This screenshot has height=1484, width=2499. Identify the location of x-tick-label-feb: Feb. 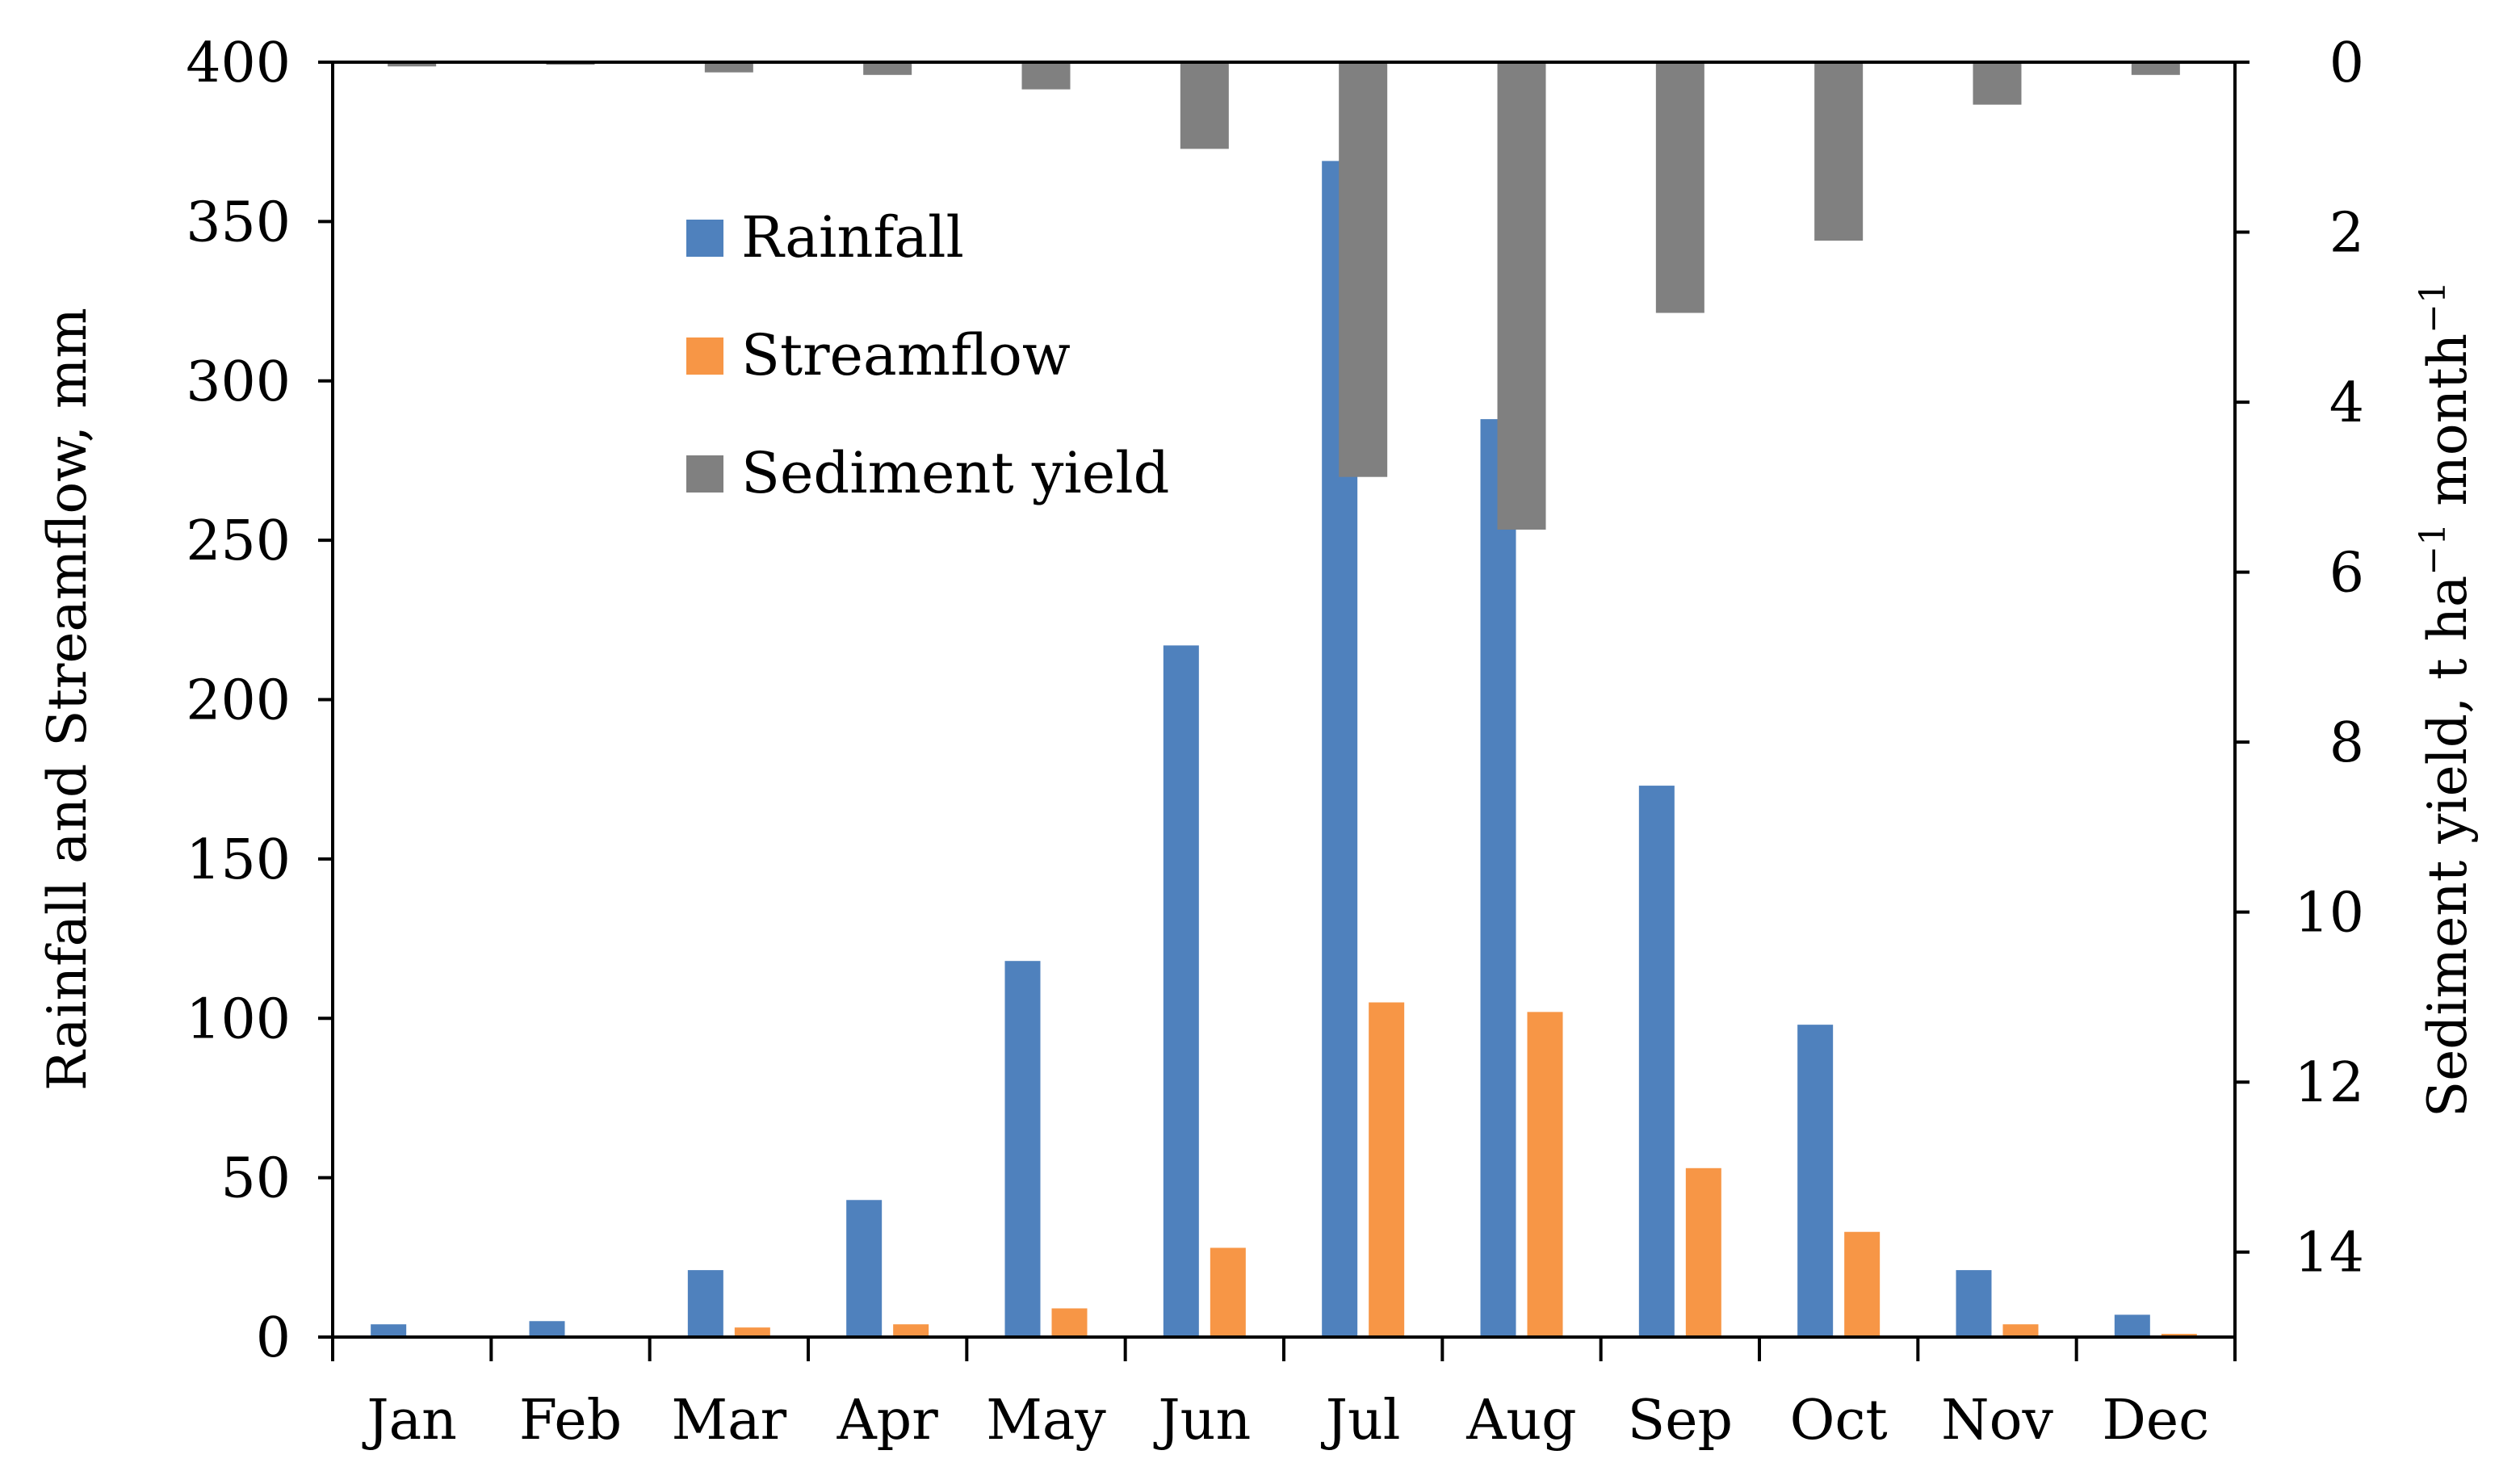
(570, 1421).